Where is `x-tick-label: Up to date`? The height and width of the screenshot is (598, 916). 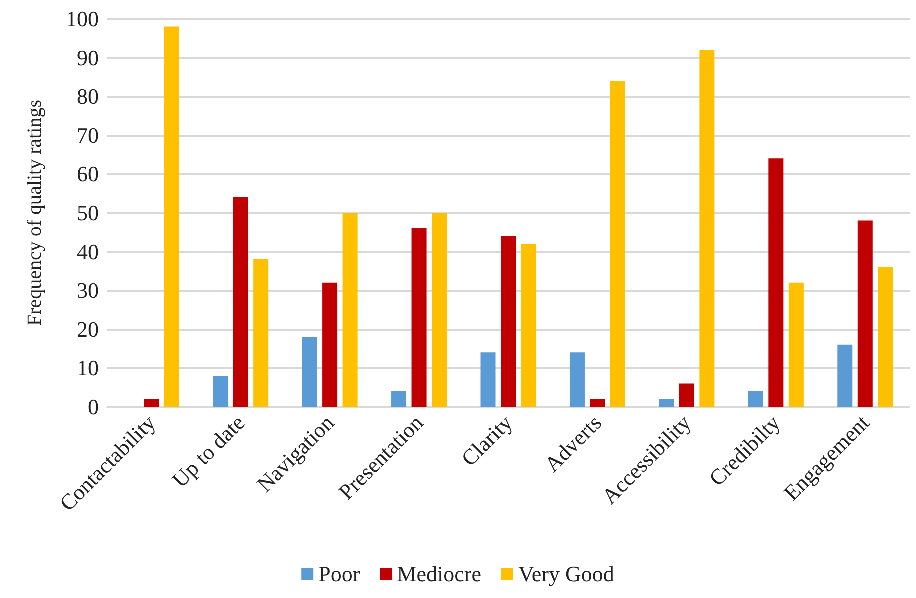
x-tick-label: Up to date is located at coordinates (208, 451).